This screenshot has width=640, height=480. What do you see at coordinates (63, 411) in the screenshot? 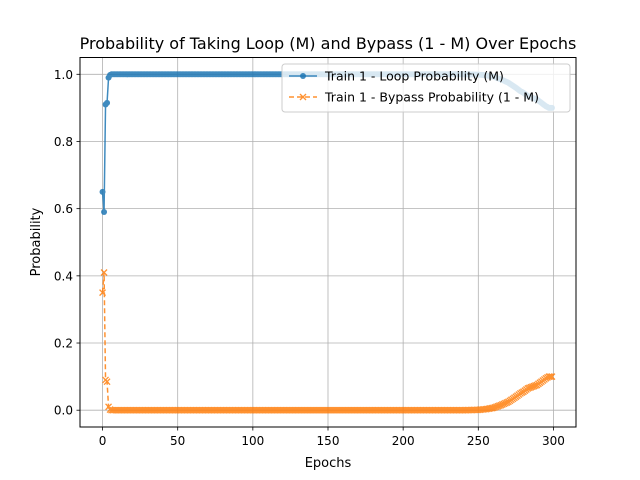
I see `y-tick-label: 0.0` at bounding box center [63, 411].